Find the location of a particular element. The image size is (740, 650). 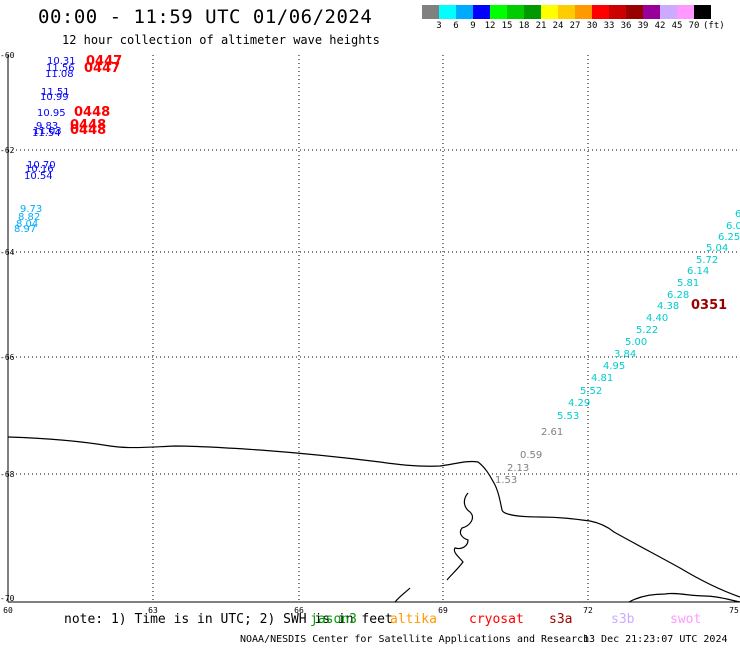

latitude-label: -68 is located at coordinates (7, 474).